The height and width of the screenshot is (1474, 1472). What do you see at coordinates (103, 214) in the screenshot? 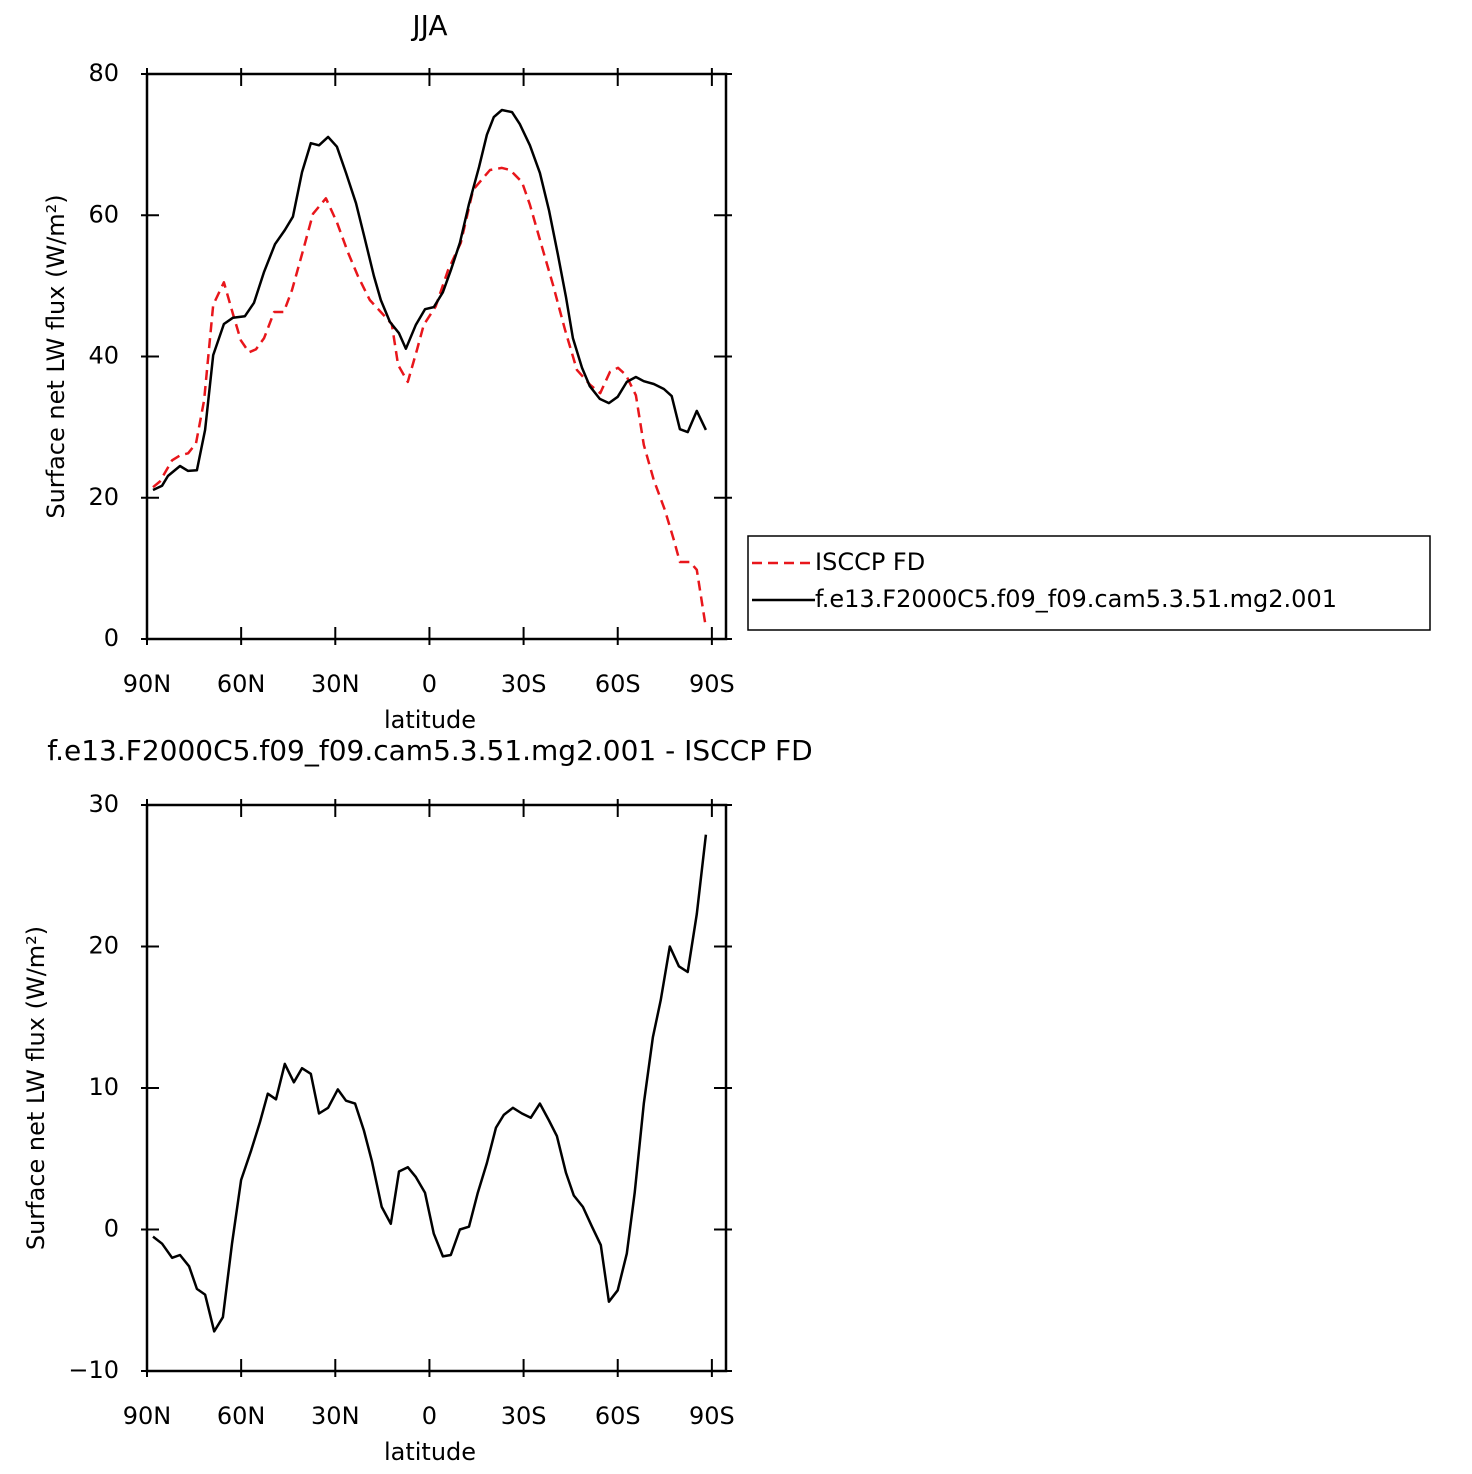
I see `y-tick-label: 60` at bounding box center [103, 214].